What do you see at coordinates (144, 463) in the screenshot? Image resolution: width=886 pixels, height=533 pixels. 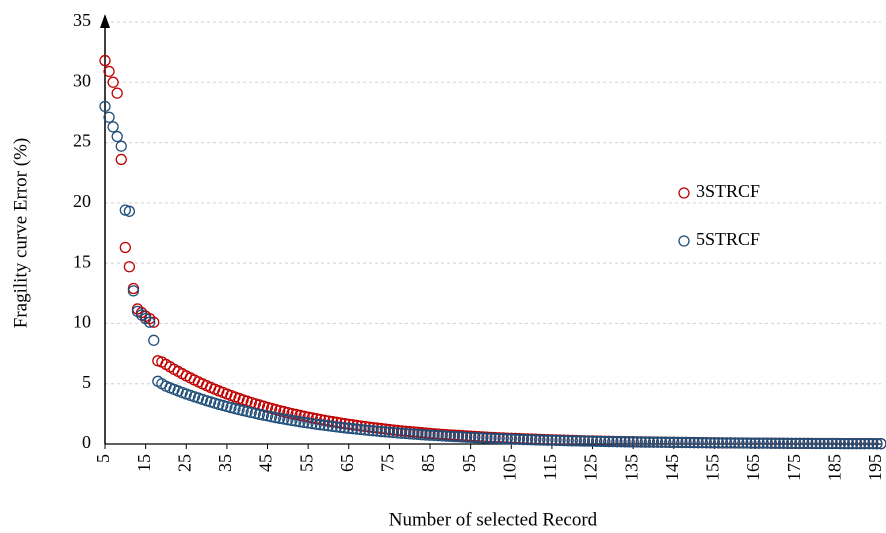 I see `x-tick-label: 15` at bounding box center [144, 463].